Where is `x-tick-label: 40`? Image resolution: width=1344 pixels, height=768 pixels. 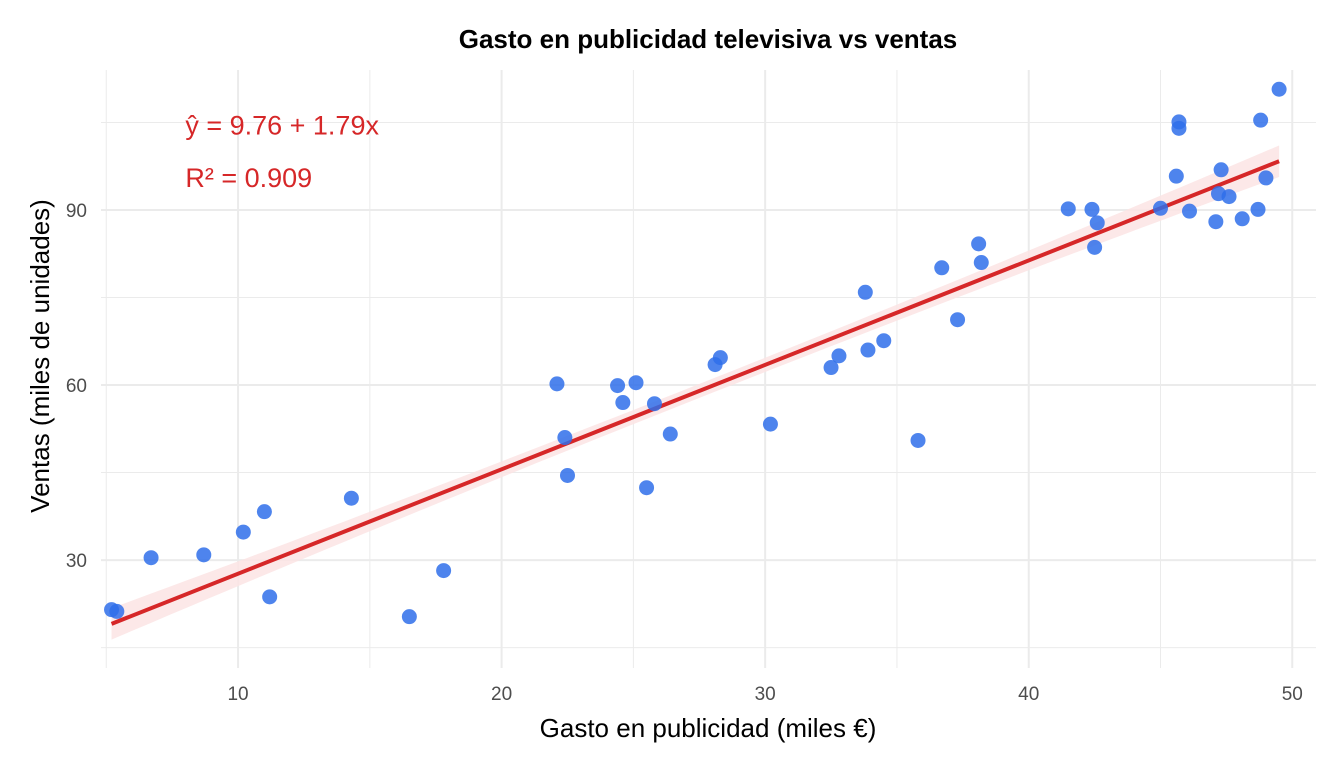
x-tick-label: 40 is located at coordinates (1028, 694).